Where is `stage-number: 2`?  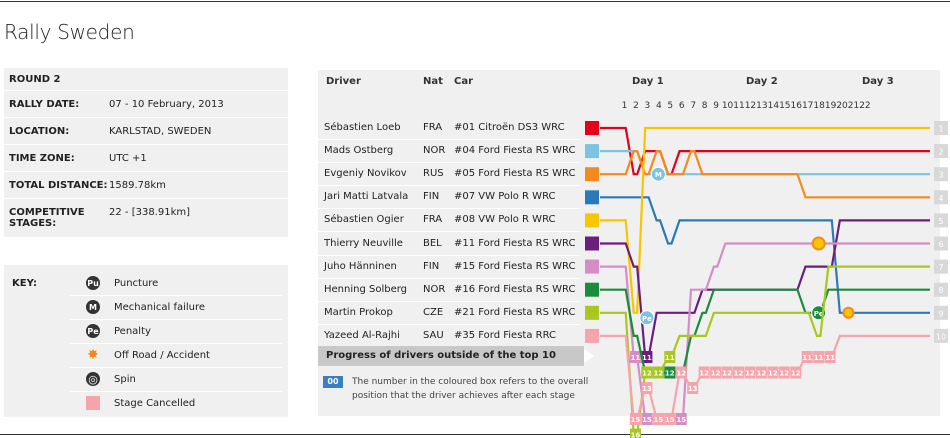
stage-number: 2 is located at coordinates (636, 106).